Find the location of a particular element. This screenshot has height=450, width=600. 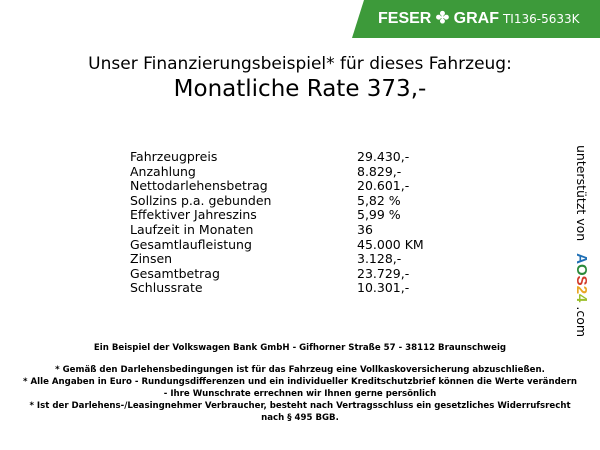

row-label: Effektiver Jahreszins is located at coordinates (193, 215).